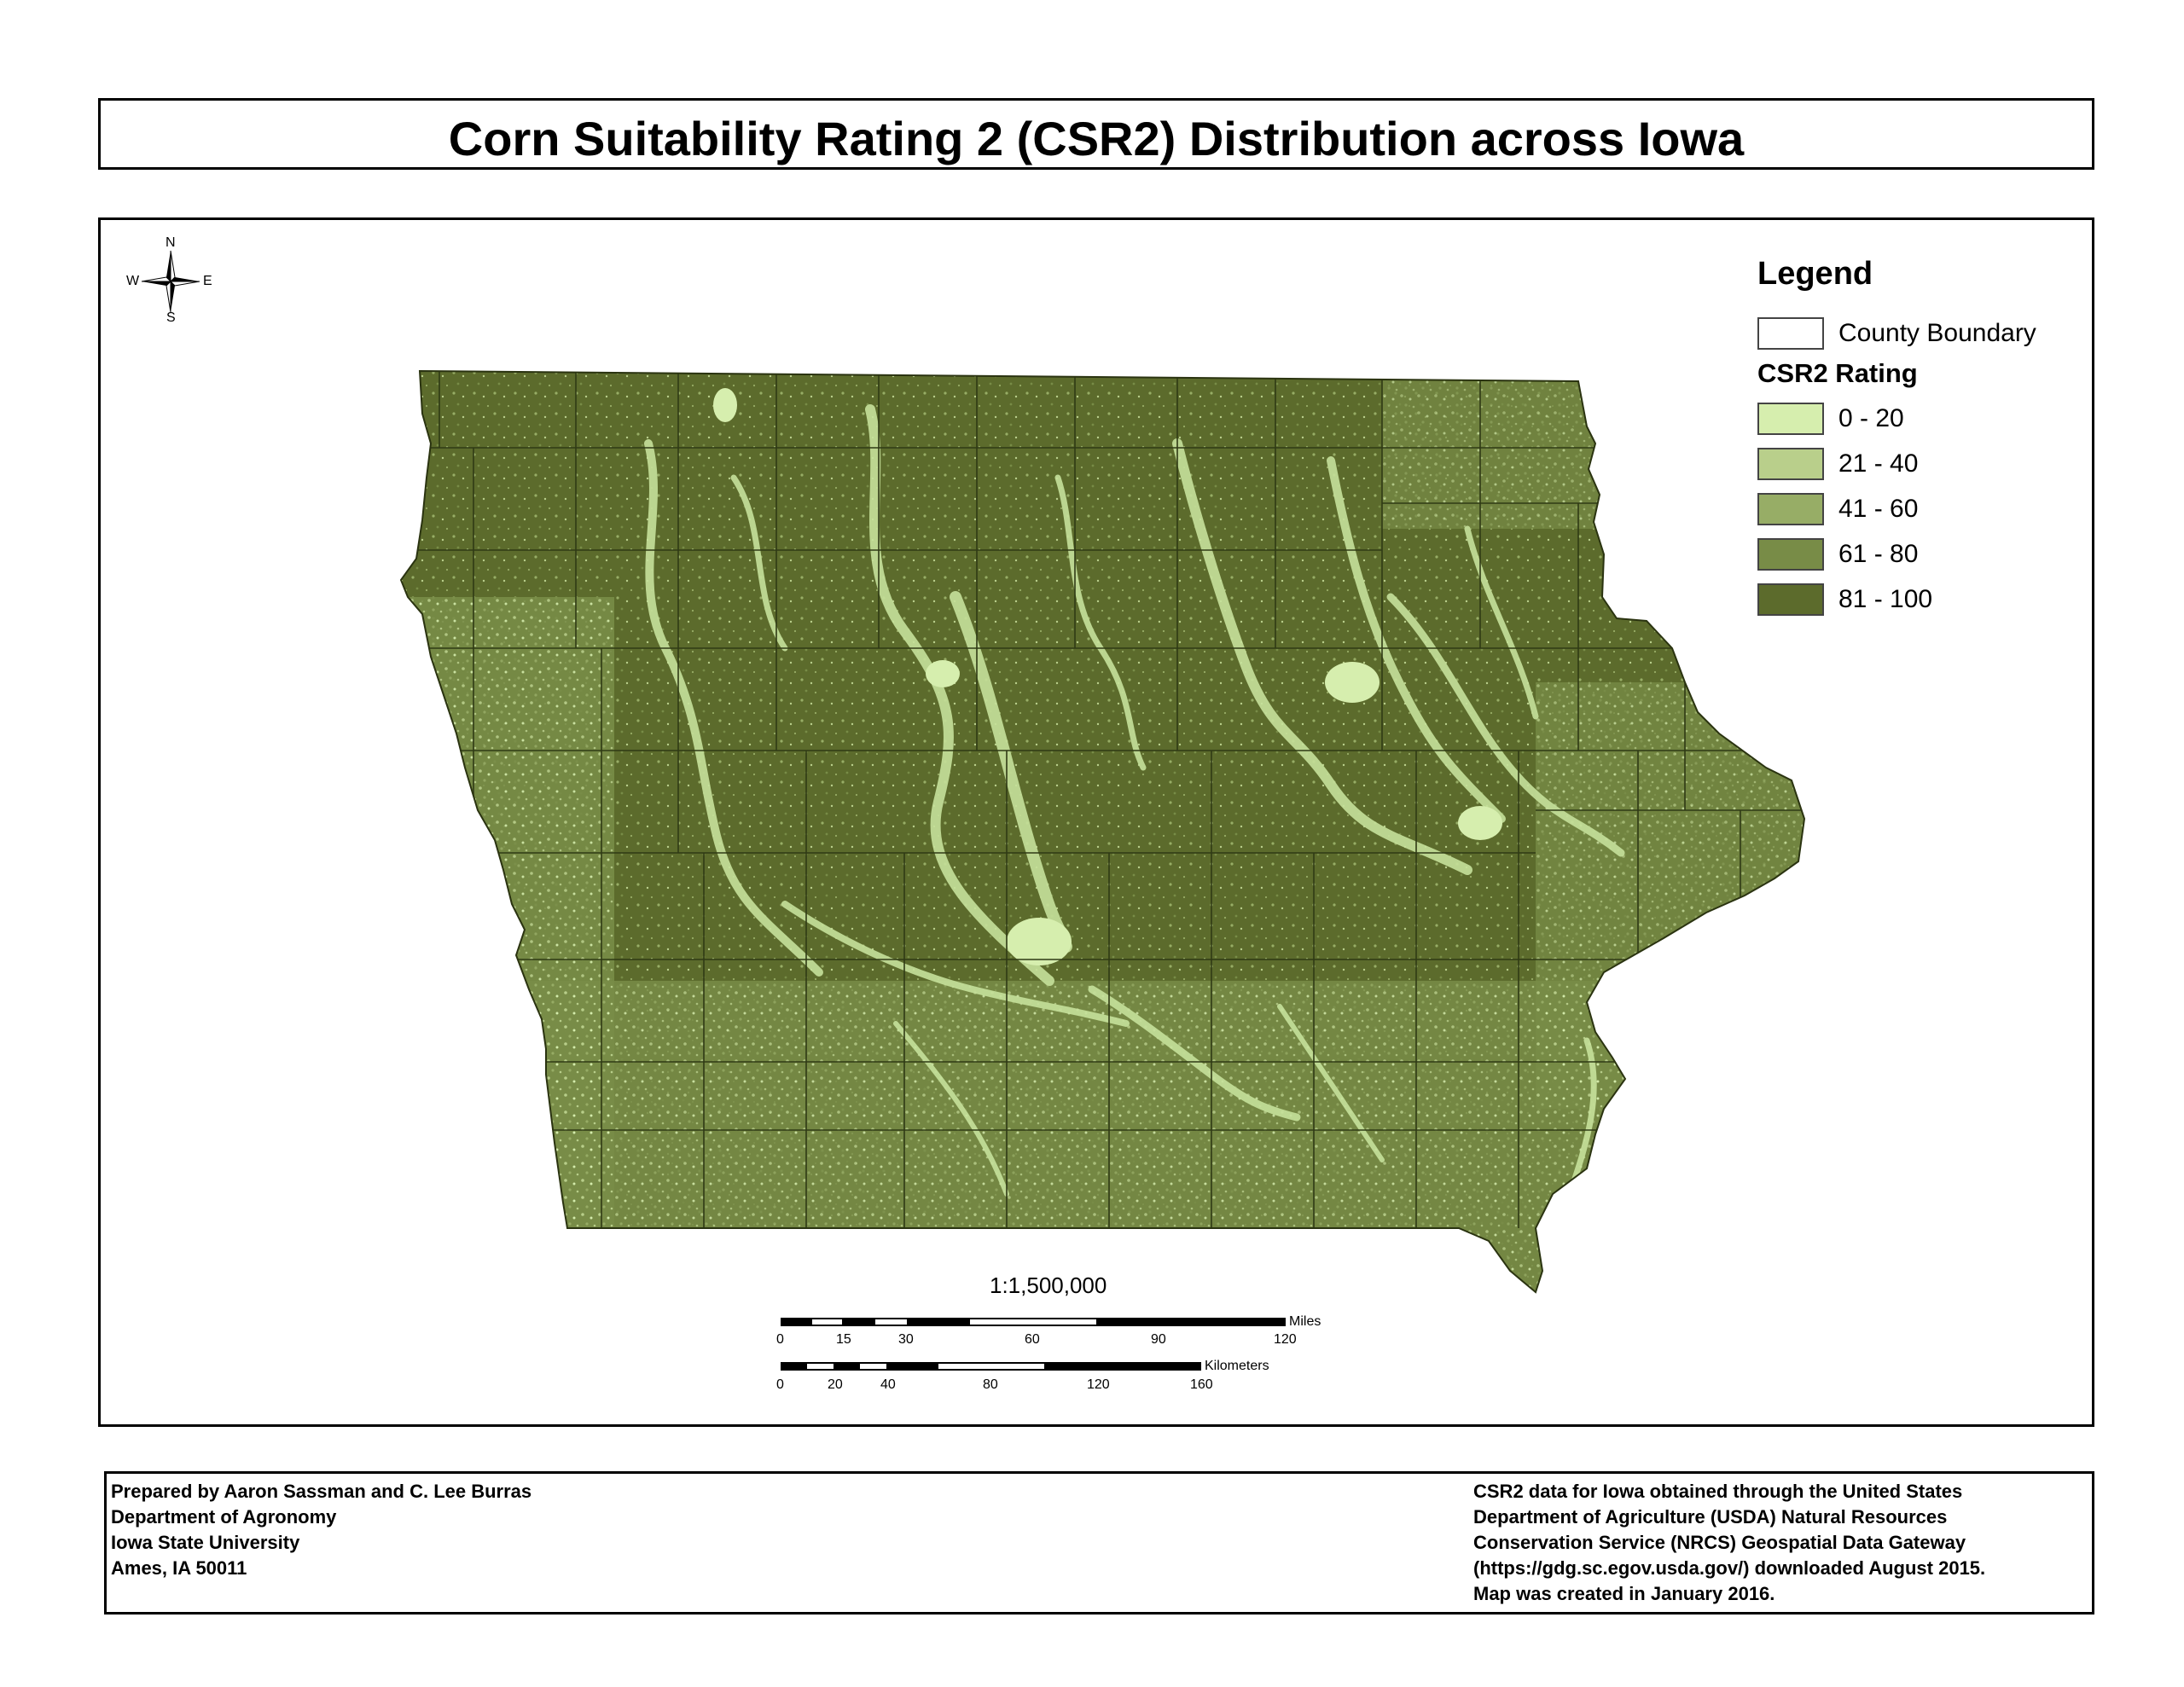 The image size is (2184, 1687). What do you see at coordinates (1790, 333) in the screenshot?
I see `county-boundary-swatch` at bounding box center [1790, 333].